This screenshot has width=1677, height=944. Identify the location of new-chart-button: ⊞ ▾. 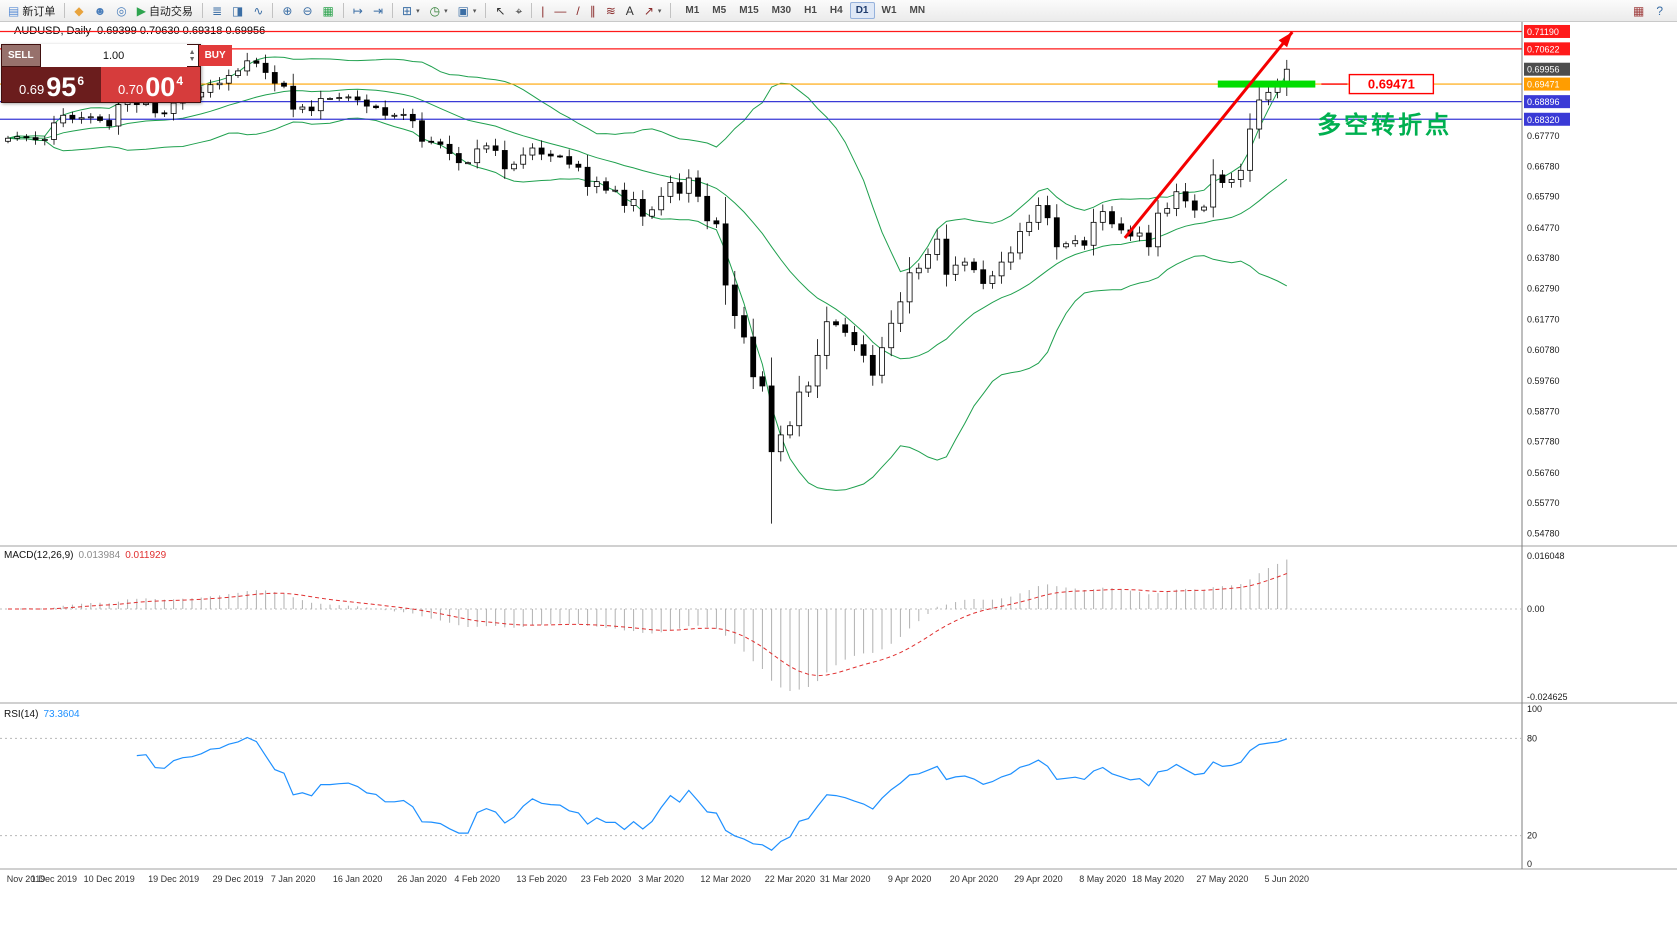
(411, 11).